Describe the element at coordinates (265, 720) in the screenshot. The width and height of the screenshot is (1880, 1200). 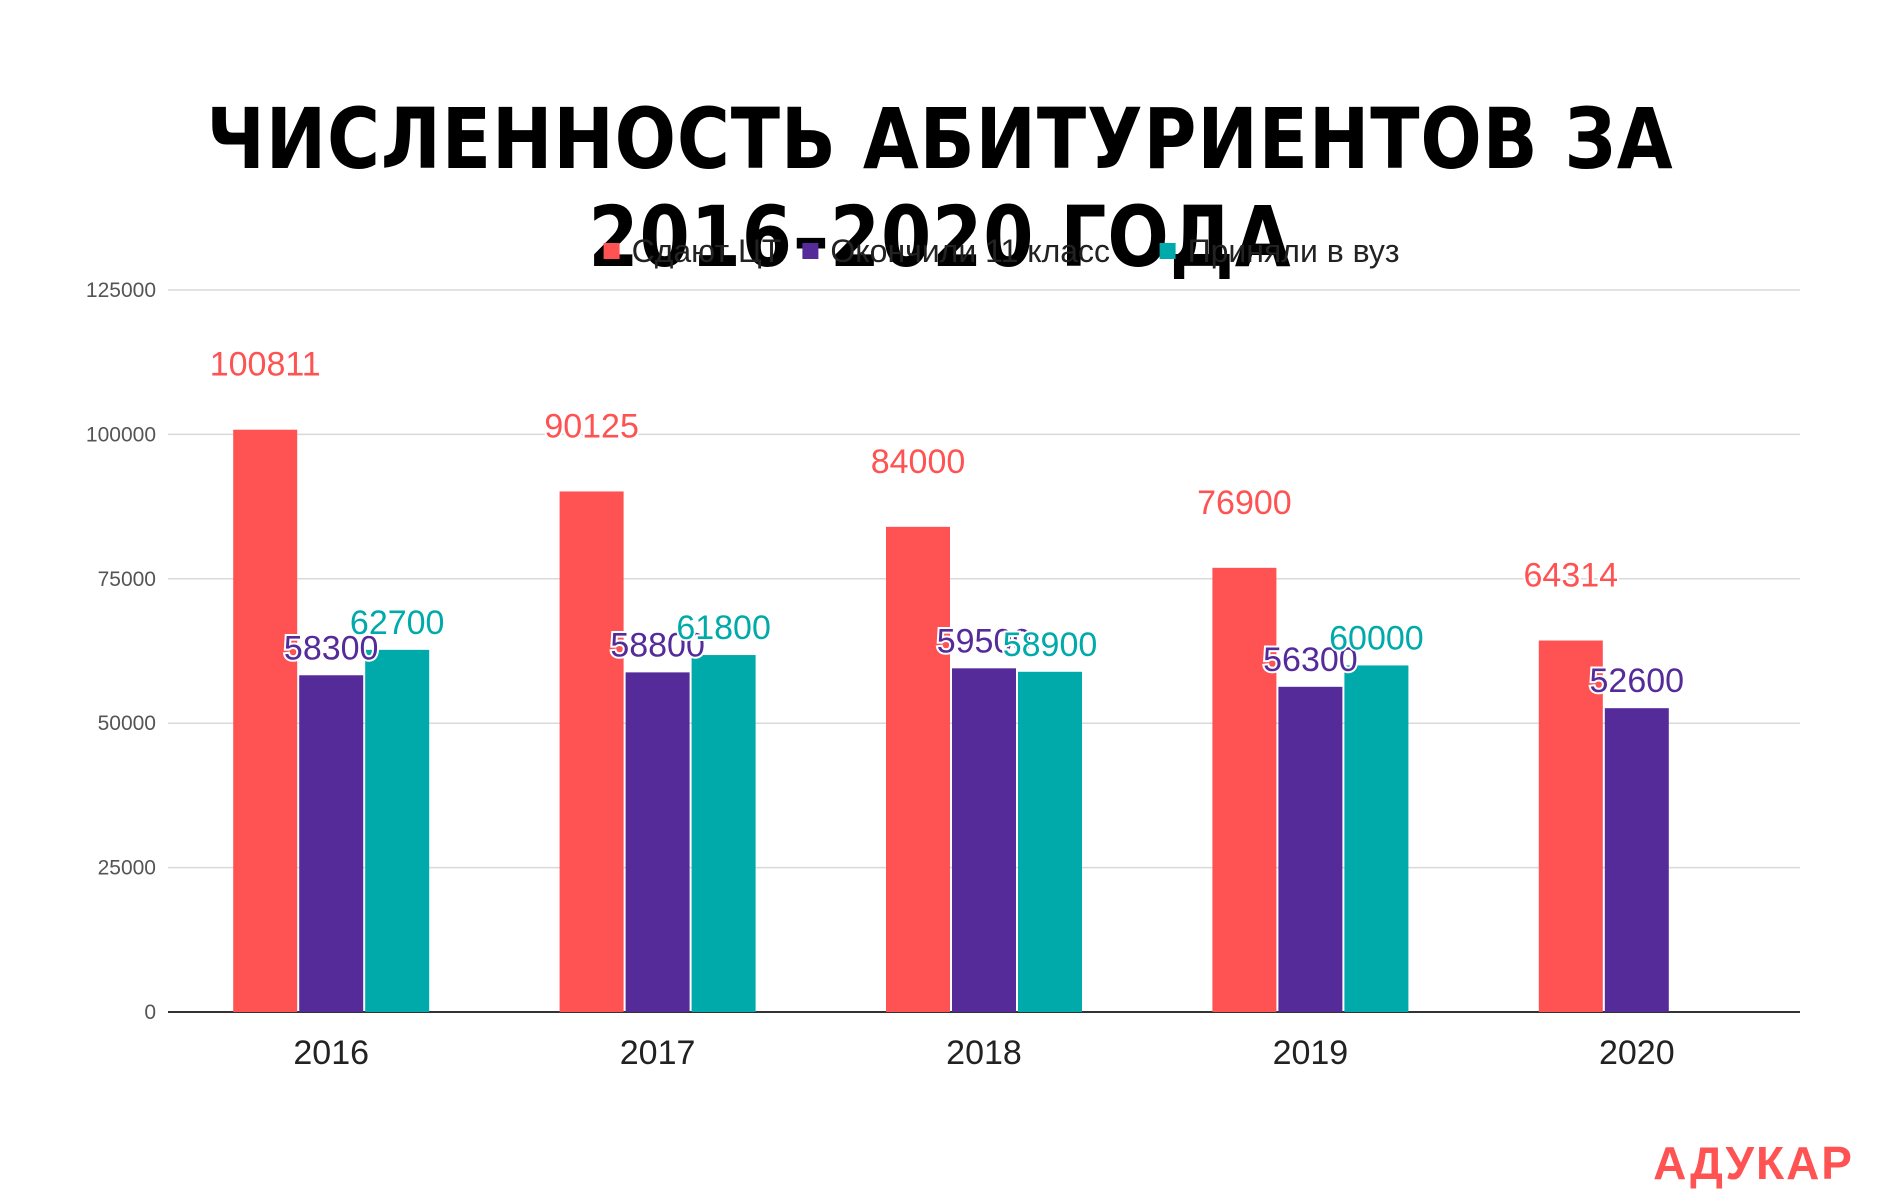
I see `bar-сдают-цт-2016` at that location.